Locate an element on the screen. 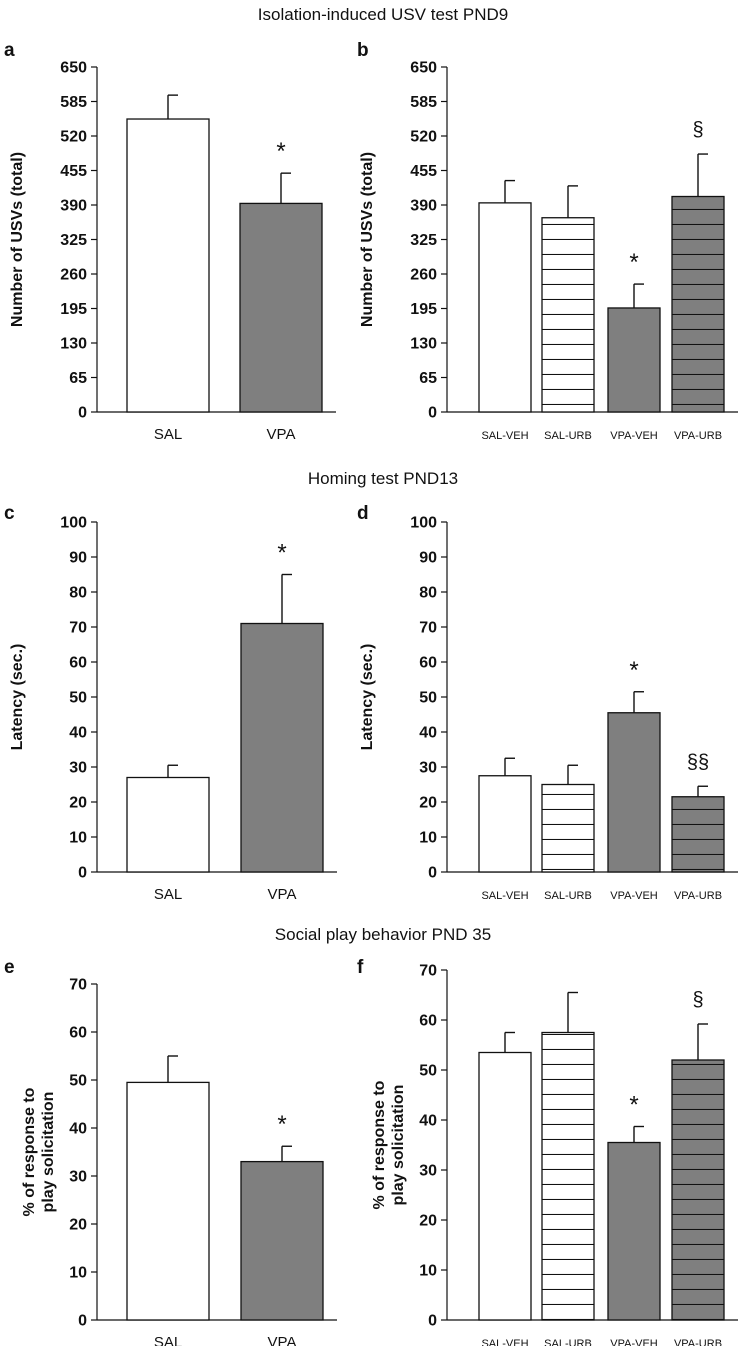 Image resolution: width=755 pixels, height=1346 pixels. y-tick-label: 325 is located at coordinates (73, 240).